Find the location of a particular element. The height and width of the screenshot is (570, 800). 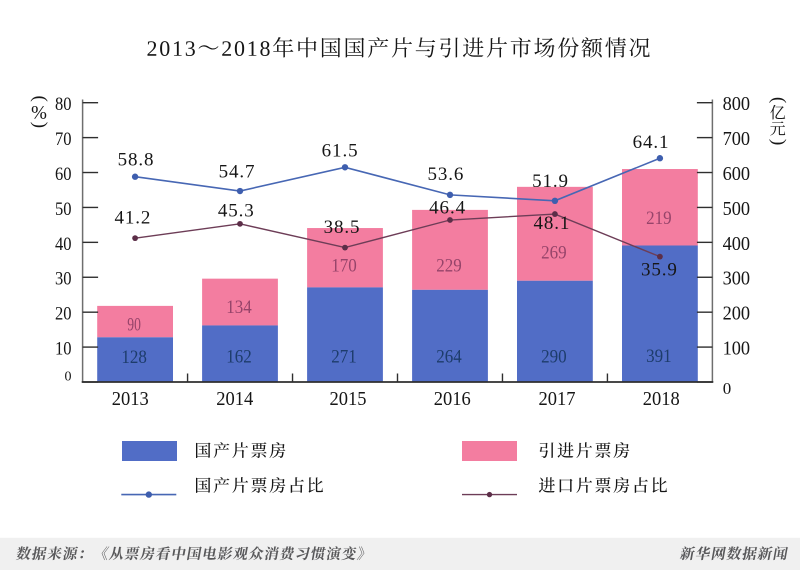

svg-text: 40 is located at coordinates (63, 244).